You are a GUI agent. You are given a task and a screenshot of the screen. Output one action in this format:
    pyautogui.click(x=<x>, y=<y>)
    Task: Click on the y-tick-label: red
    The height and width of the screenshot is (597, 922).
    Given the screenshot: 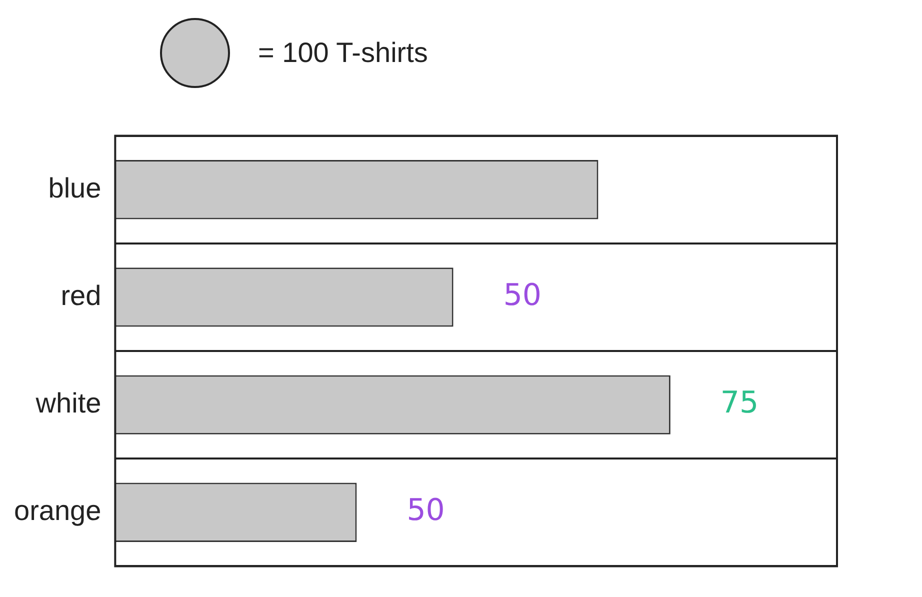 What is the action you would take?
    pyautogui.click(x=81, y=295)
    